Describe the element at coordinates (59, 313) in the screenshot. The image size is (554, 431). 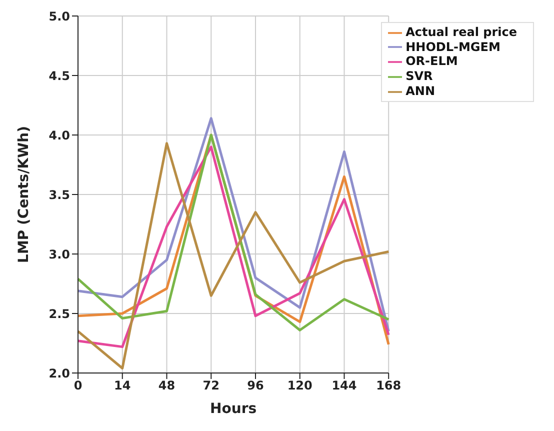
I see `y-tick-label: 2.5` at that location.